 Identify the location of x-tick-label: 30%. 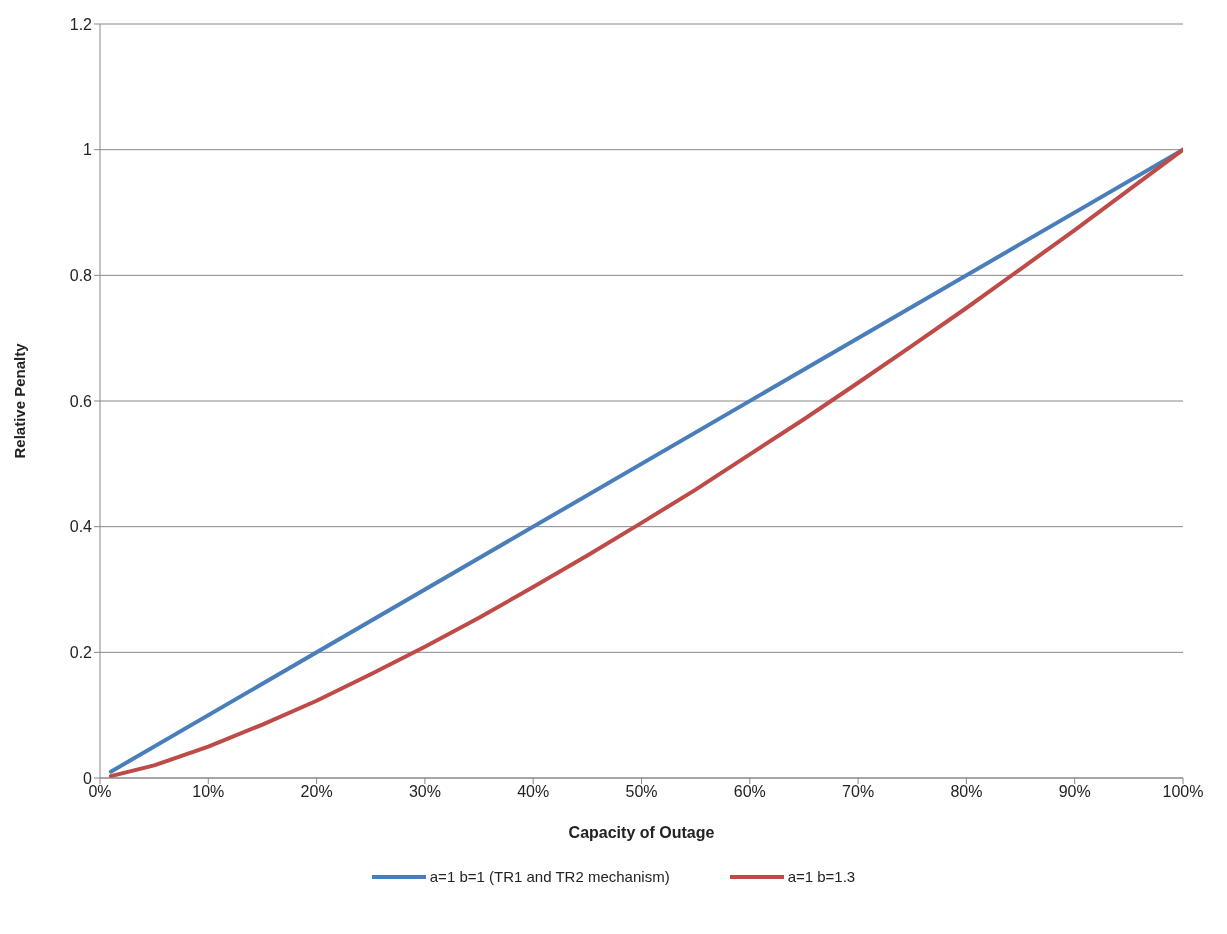
(424, 792).